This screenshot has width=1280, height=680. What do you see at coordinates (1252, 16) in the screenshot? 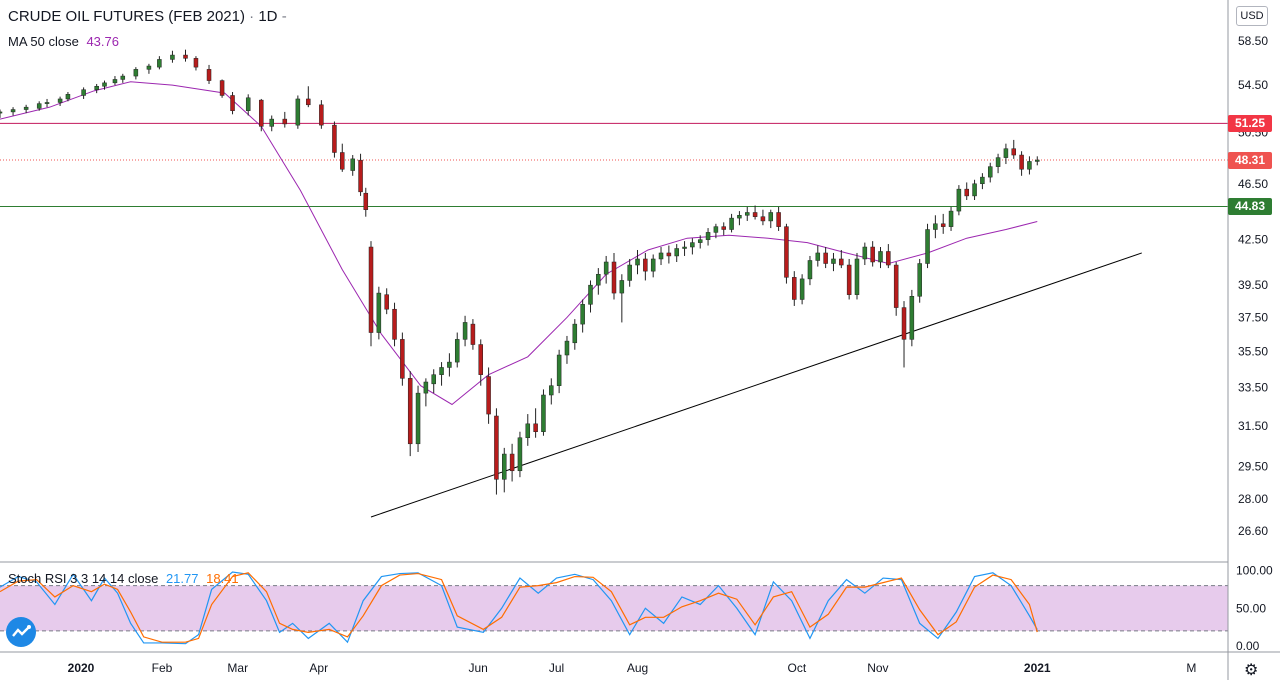
I see `currency-button: USD` at bounding box center [1252, 16].